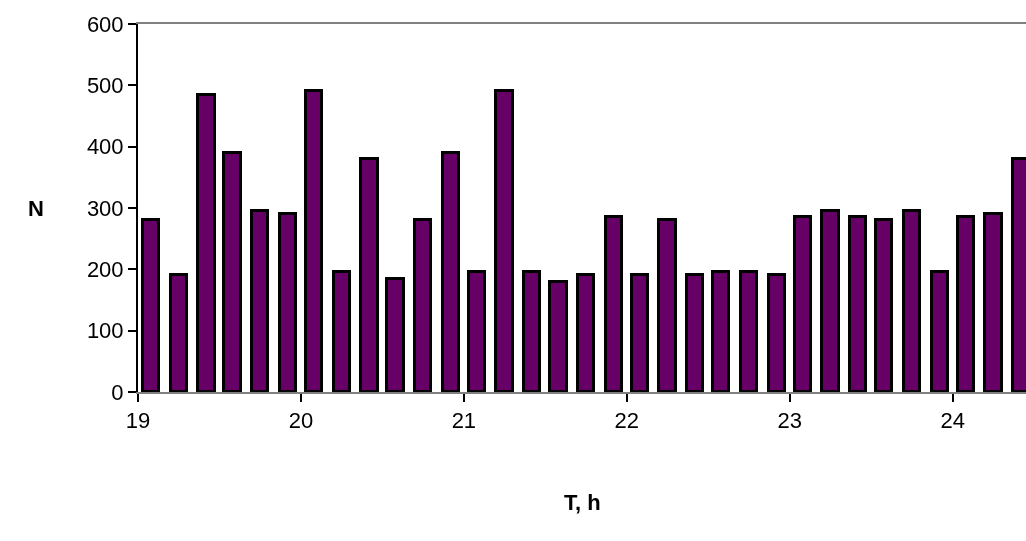  Describe the element at coordinates (138, 421) in the screenshot. I see `x-tick-label: 19` at that location.